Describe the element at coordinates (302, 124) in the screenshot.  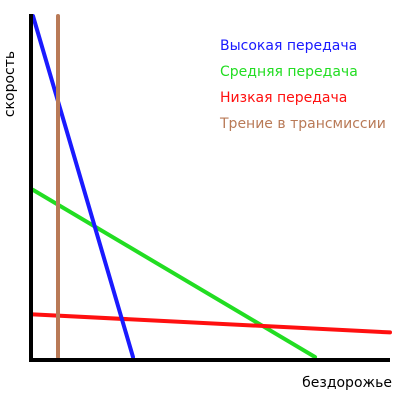
I see `legend-item-4: Трение в трансмиссии` at that location.